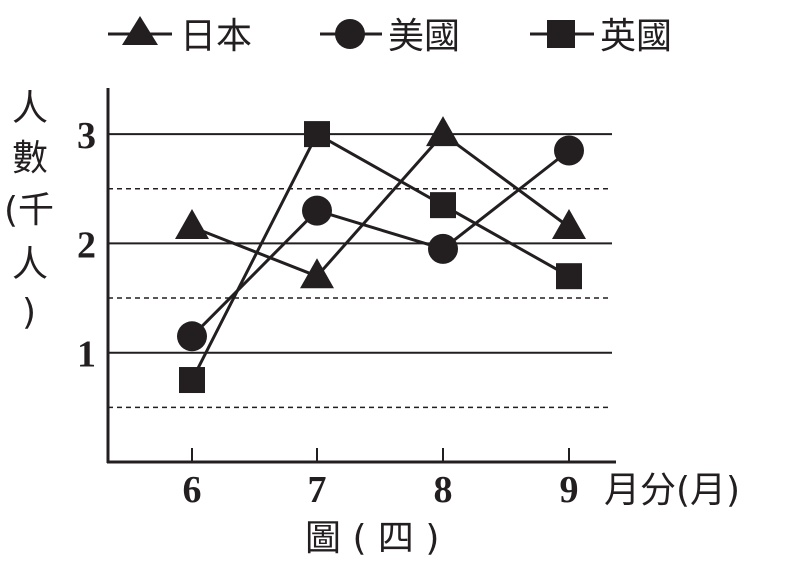  What do you see at coordinates (636, 36) in the screenshot?
I see `legend-label-uk: 英國` at bounding box center [636, 36].